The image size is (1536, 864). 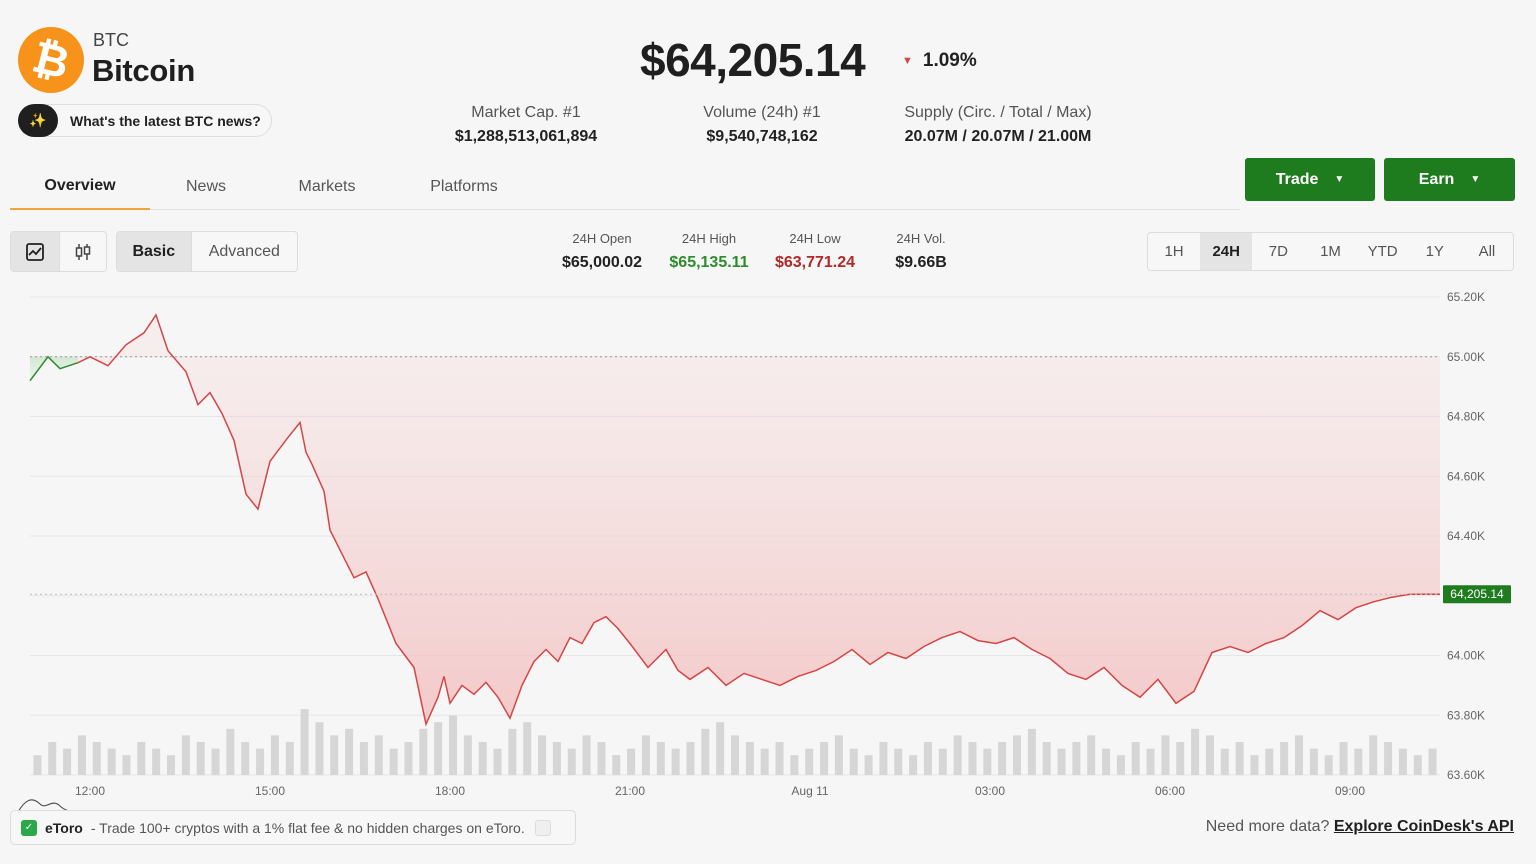 I want to click on range-ytd: YTD, so click(x=1382, y=251).